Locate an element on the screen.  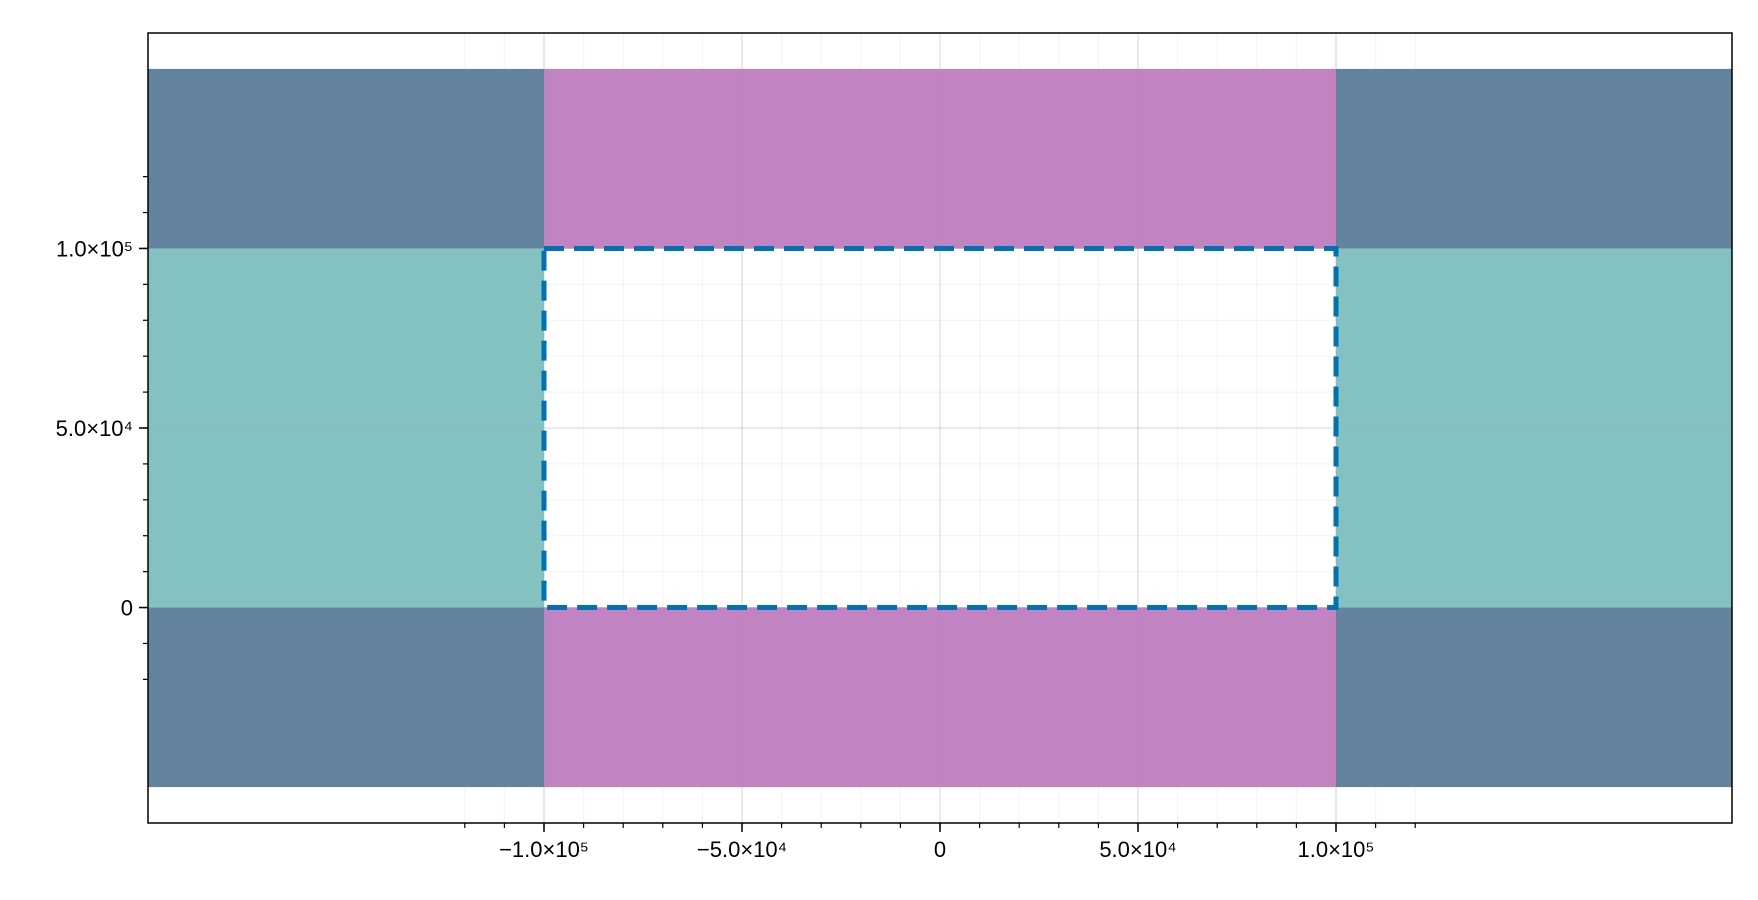
x-tick-label: −1.0×10⁵ is located at coordinates (544, 849).